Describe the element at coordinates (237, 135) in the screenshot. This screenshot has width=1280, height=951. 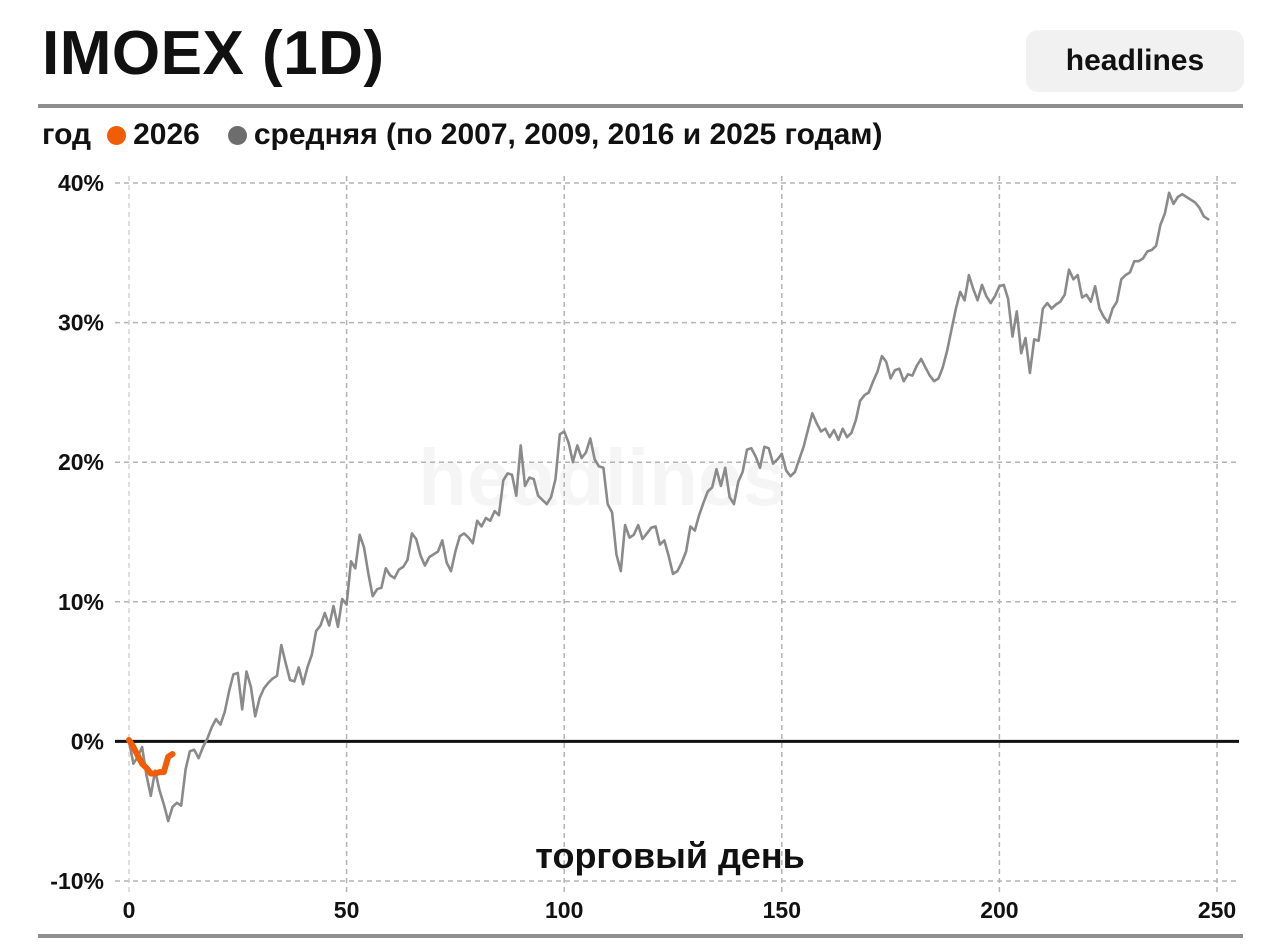
I see `legend-marker-average` at that location.